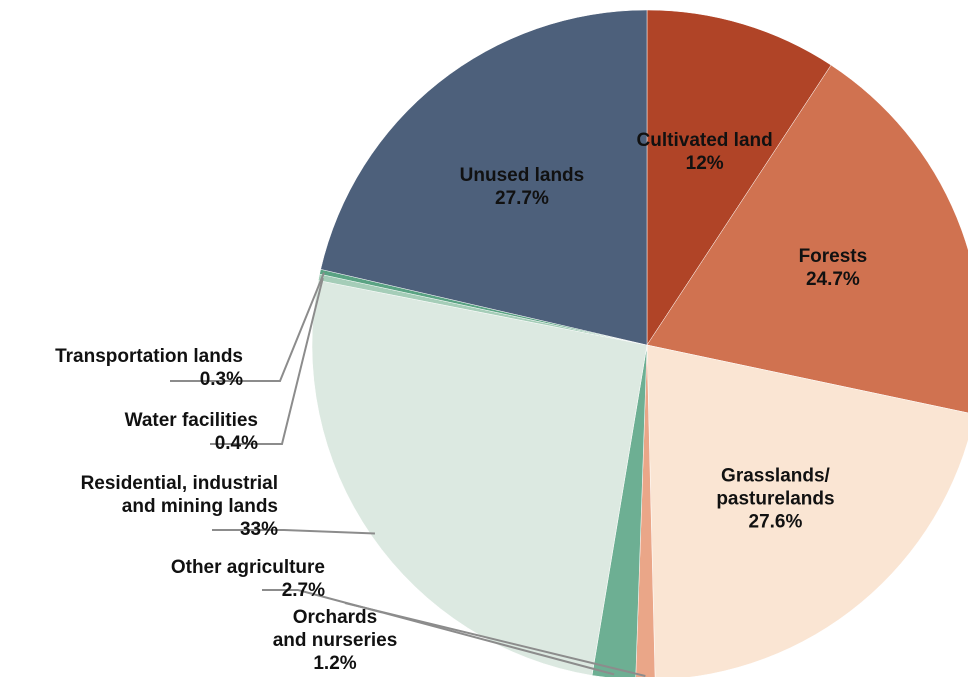 This screenshot has height=677, width=968. What do you see at coordinates (236, 443) in the screenshot?
I see `value-label: 0.4%` at bounding box center [236, 443].